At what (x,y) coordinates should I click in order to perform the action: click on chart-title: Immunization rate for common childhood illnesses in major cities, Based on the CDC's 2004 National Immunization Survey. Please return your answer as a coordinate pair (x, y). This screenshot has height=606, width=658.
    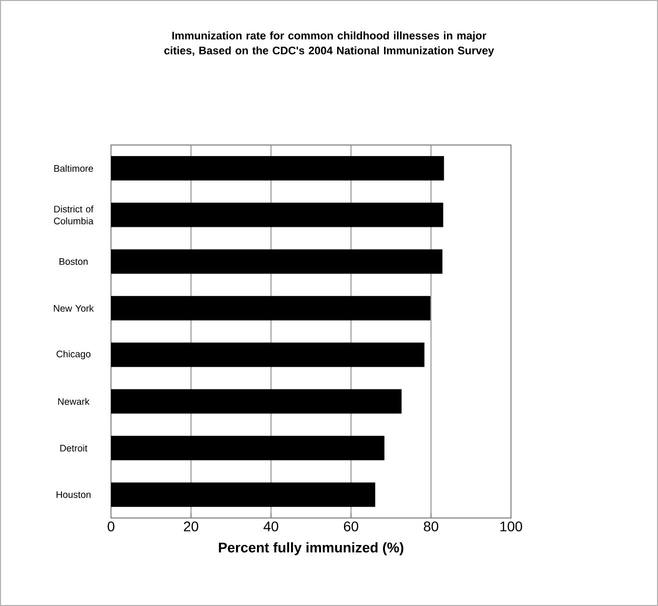
    Looking at the image, I should click on (329, 44).